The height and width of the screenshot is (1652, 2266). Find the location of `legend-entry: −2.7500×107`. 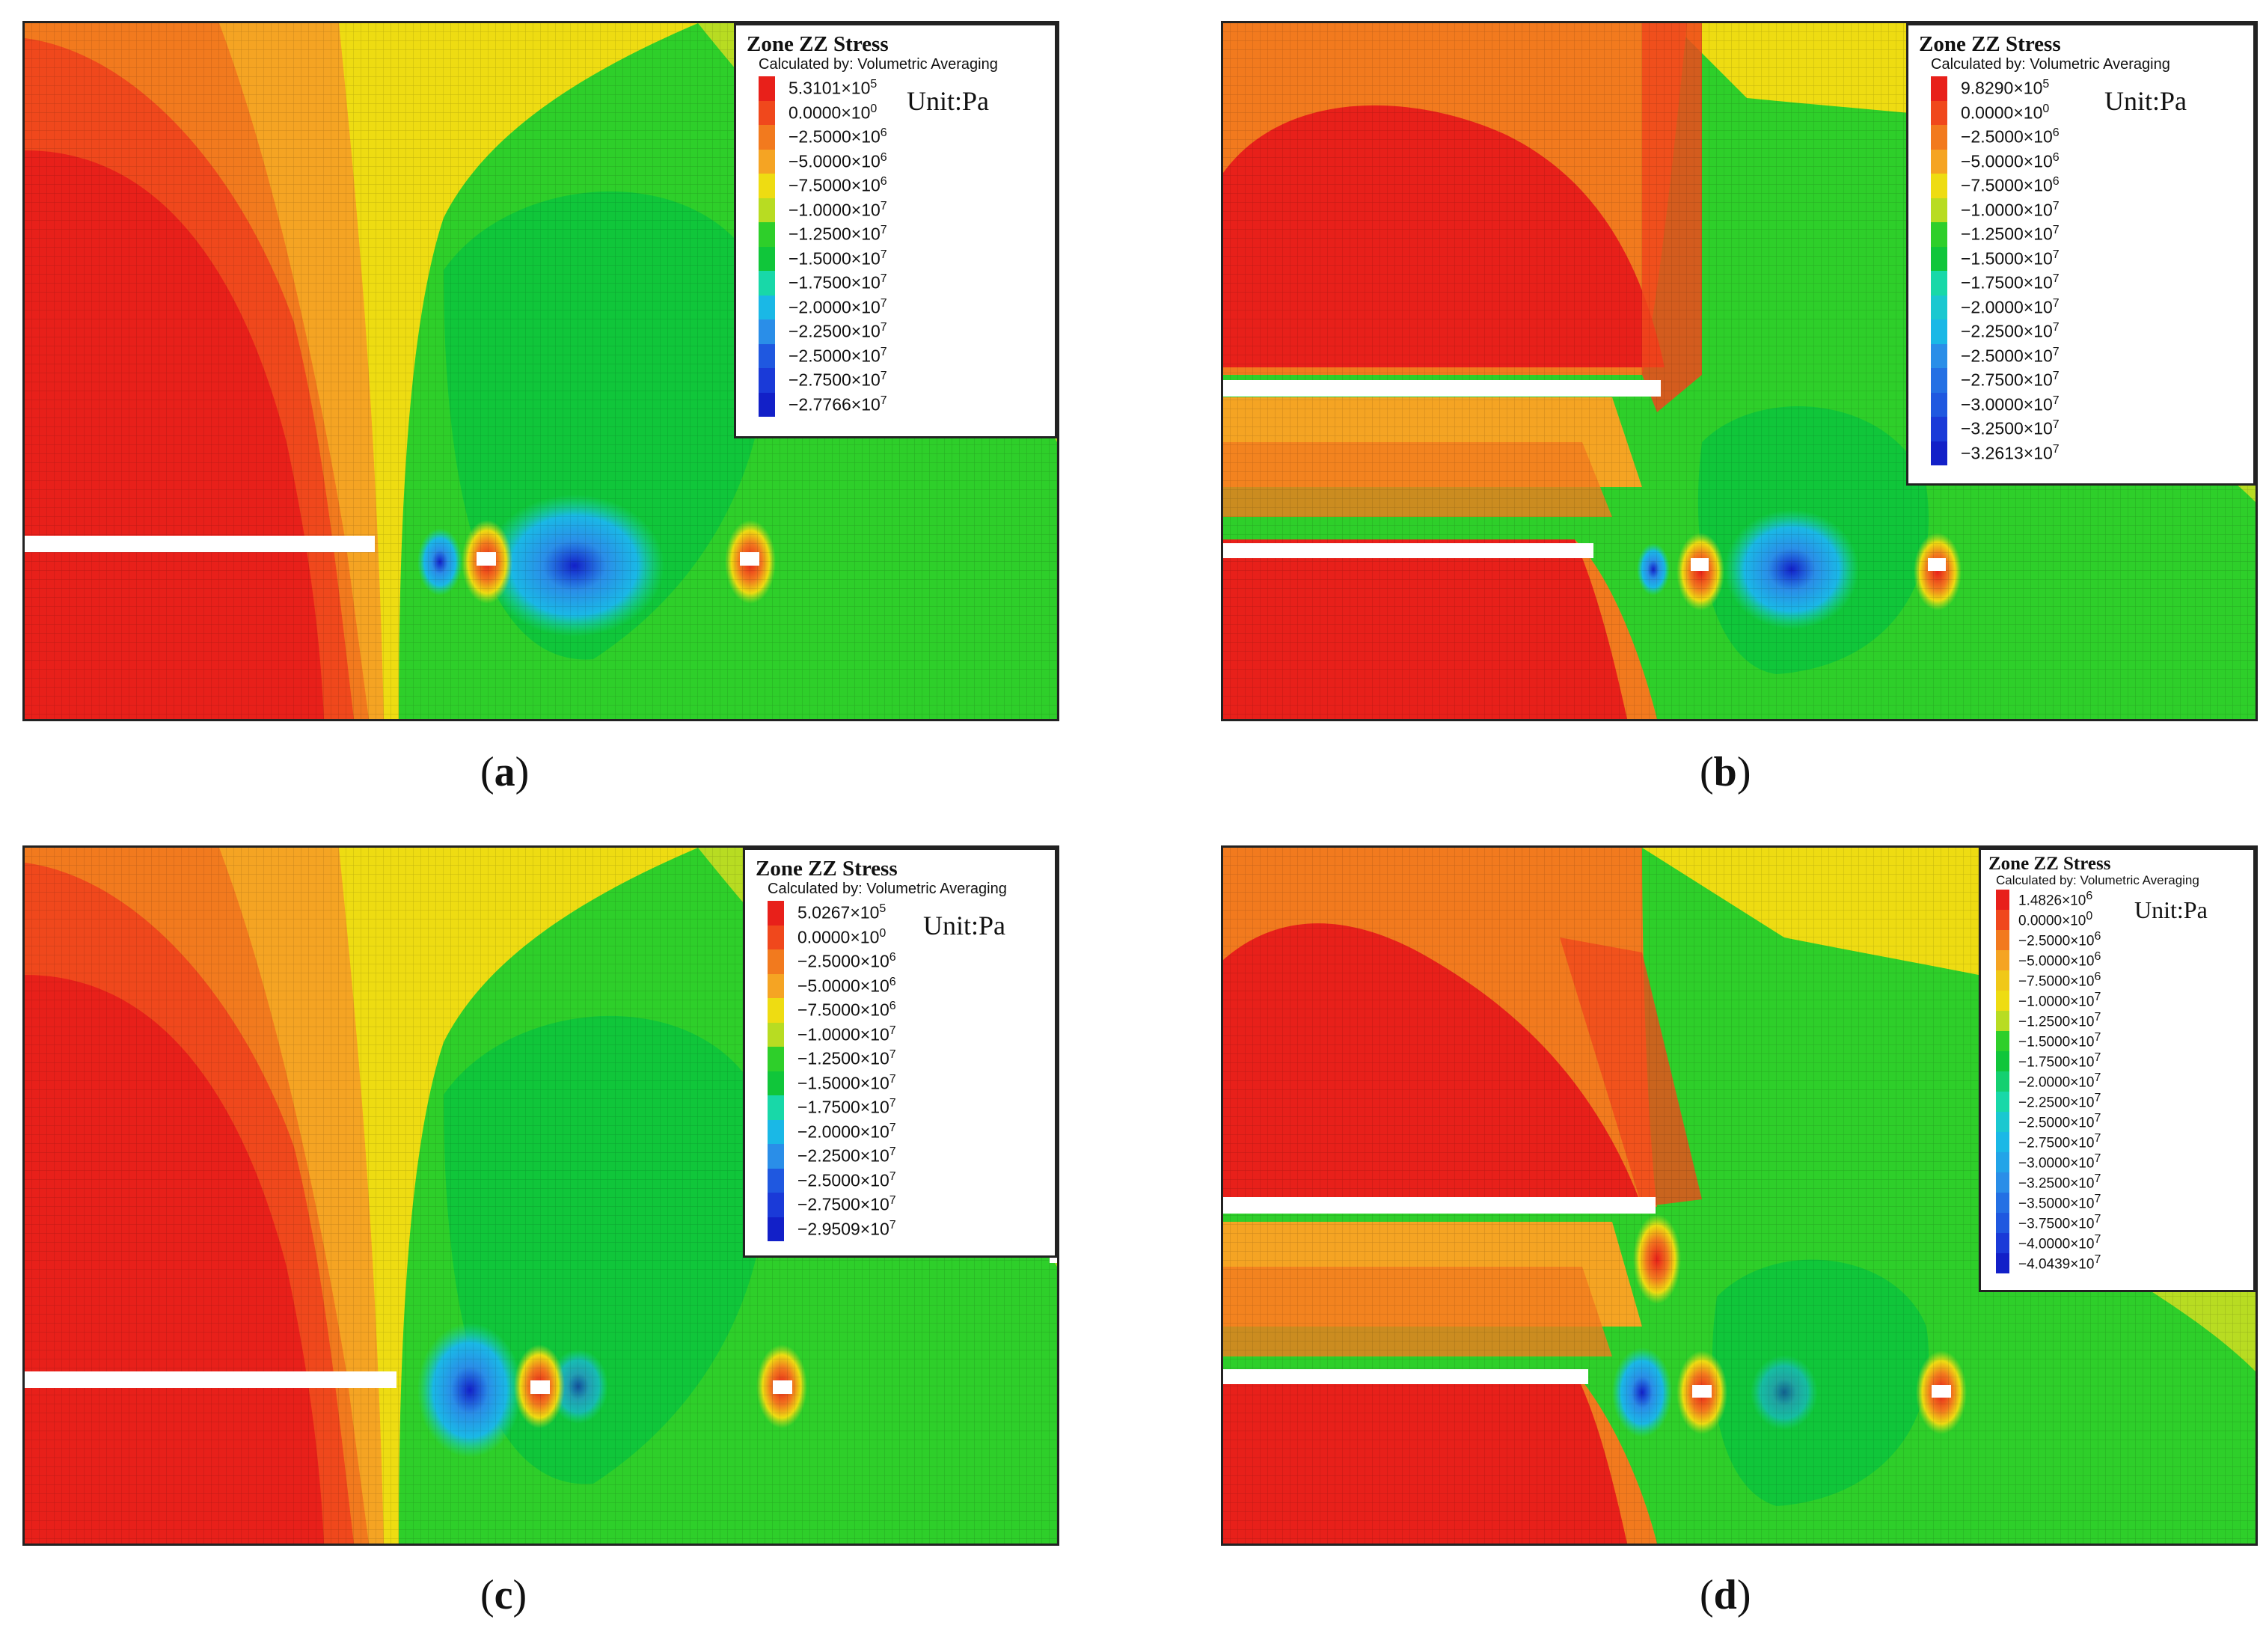

legend-entry: −2.7500×107 is located at coordinates (2087, 380).